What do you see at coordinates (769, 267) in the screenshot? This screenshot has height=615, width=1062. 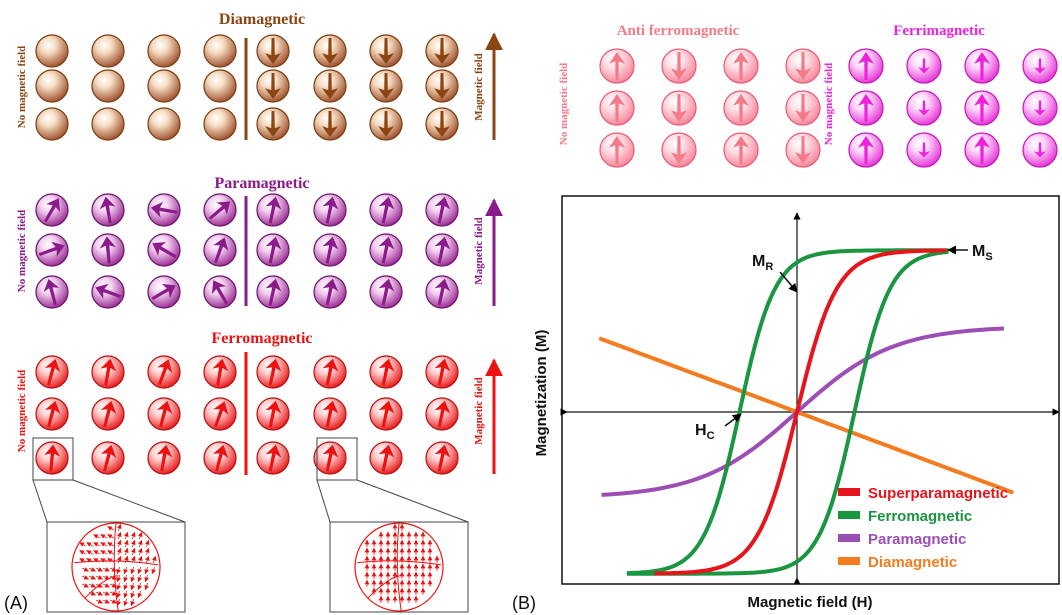 I see `mr-sub: R` at bounding box center [769, 267].